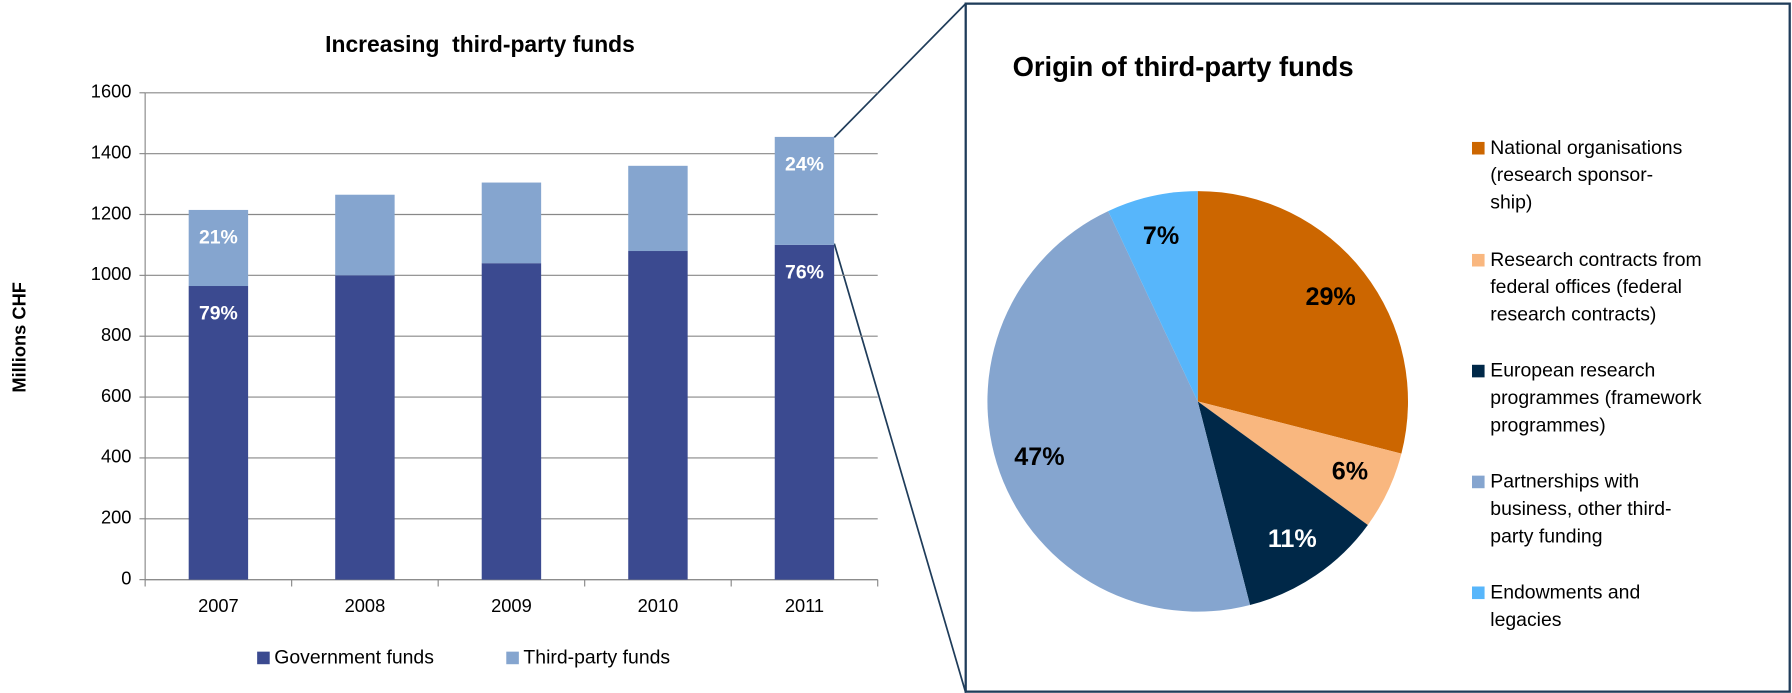  Describe the element at coordinates (111, 212) in the screenshot. I see `y-tick-label: 1200` at that location.